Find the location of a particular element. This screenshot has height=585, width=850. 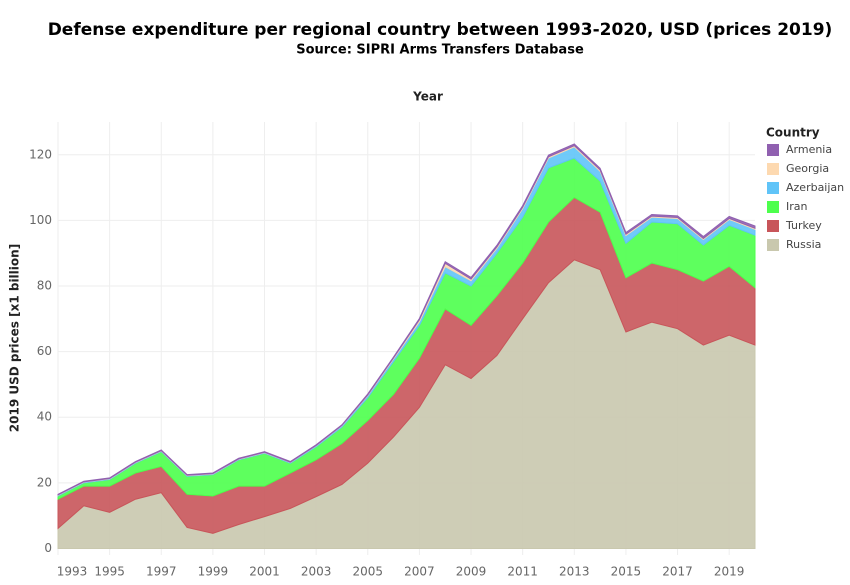

legend-label: Iran is located at coordinates (797, 206).